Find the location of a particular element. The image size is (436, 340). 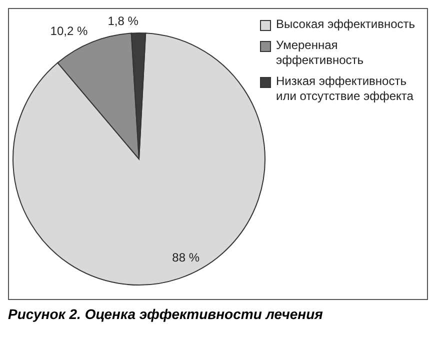

text: Рисунок 2. Оценка эффективности лечения is located at coordinates (166, 314).